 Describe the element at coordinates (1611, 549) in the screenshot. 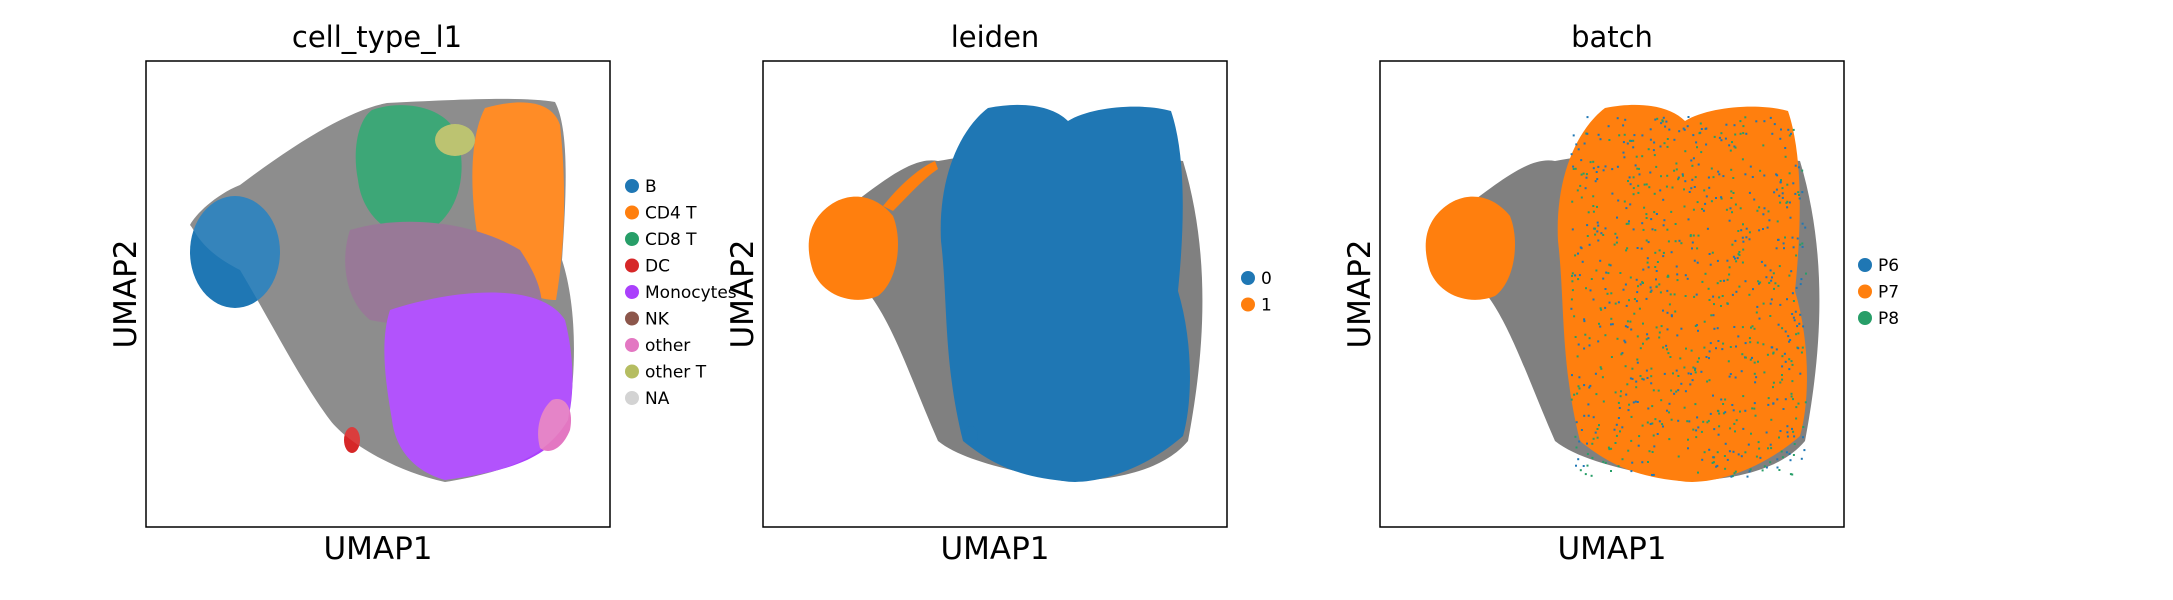

I see `x-axis-label: UMAP1` at that location.